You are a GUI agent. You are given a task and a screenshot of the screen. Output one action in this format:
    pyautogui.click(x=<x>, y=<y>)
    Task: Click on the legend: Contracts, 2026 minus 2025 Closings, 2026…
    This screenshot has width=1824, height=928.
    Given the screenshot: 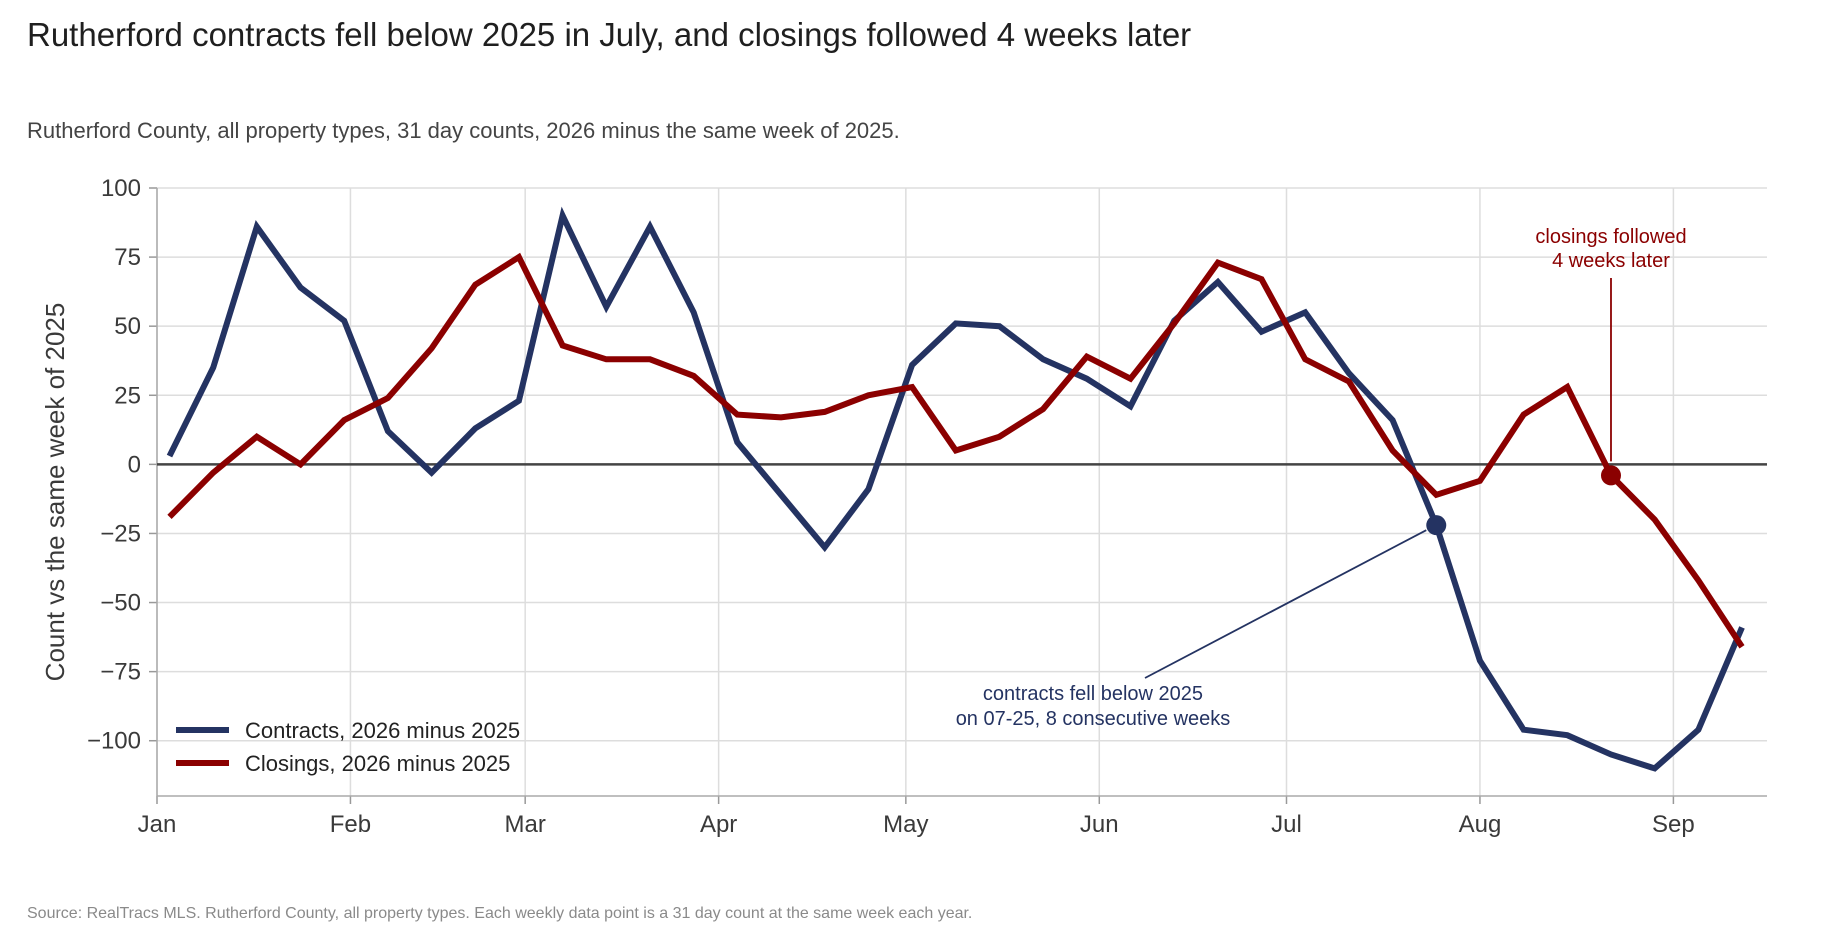 What is the action you would take?
    pyautogui.click(x=348, y=747)
    